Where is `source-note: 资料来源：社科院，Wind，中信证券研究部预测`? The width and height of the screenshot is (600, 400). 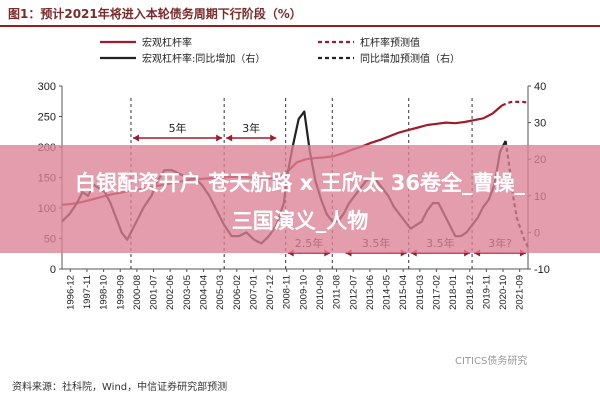
source-note: 资料来源：社科院，Wind，中信证券研究部预测 is located at coordinates (120, 387).